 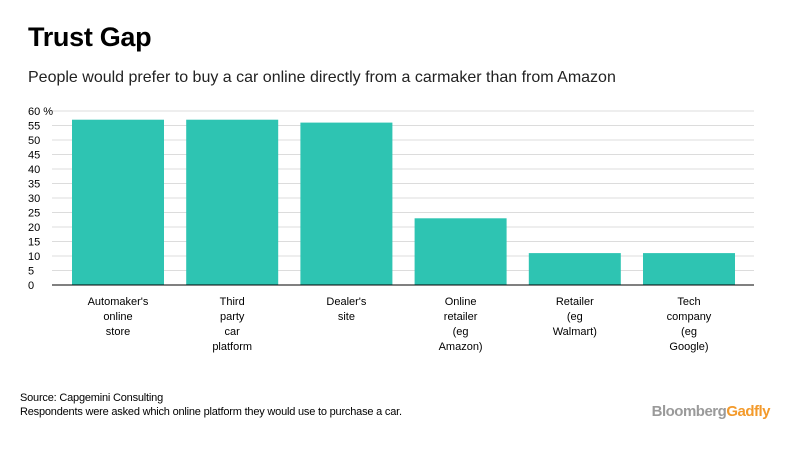 I want to click on x-tick-label: Third party car platform, so click(x=232, y=324).